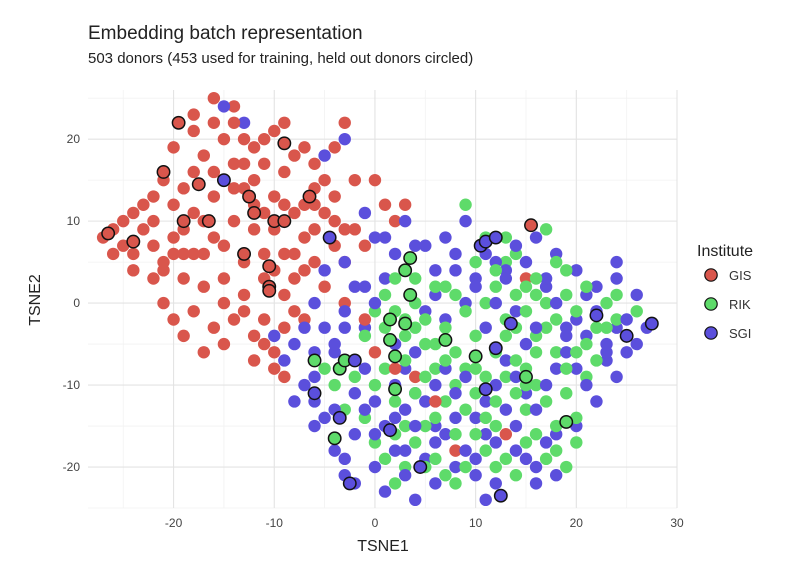 The width and height of the screenshot is (788, 579). I want to click on legend-label-sgi: SGI, so click(740, 333).